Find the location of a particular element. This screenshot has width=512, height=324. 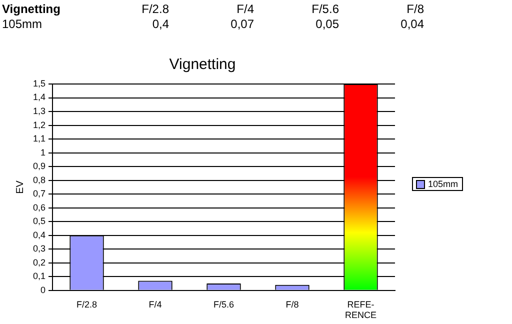

y-tick-label: 1,4 is located at coordinates (39, 97).